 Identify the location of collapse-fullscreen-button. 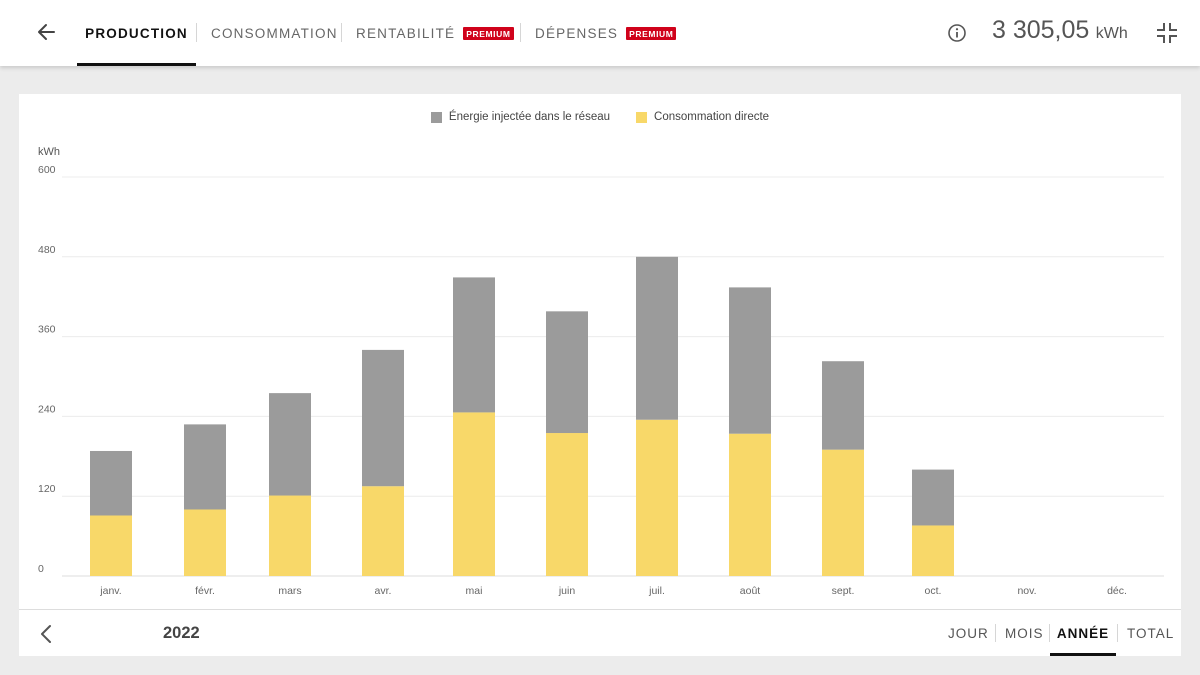
(1167, 33).